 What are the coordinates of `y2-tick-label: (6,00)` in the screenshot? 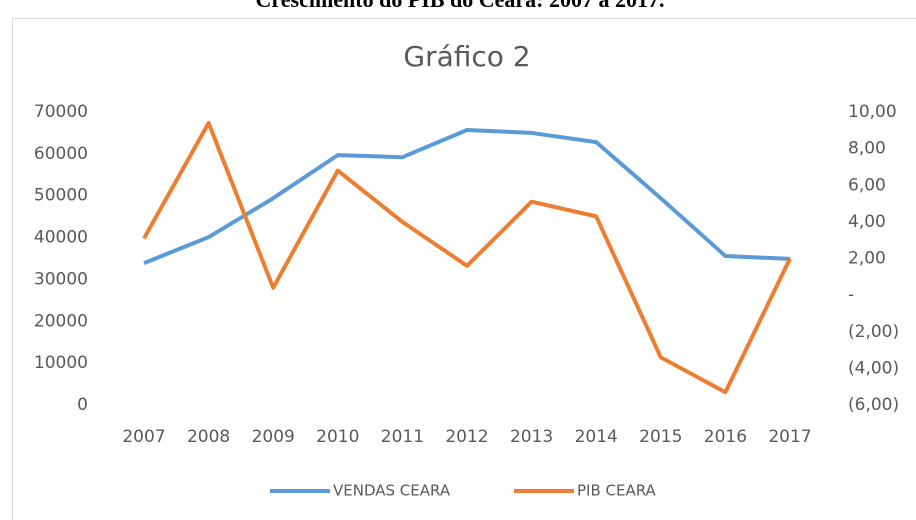 It's located at (873, 405).